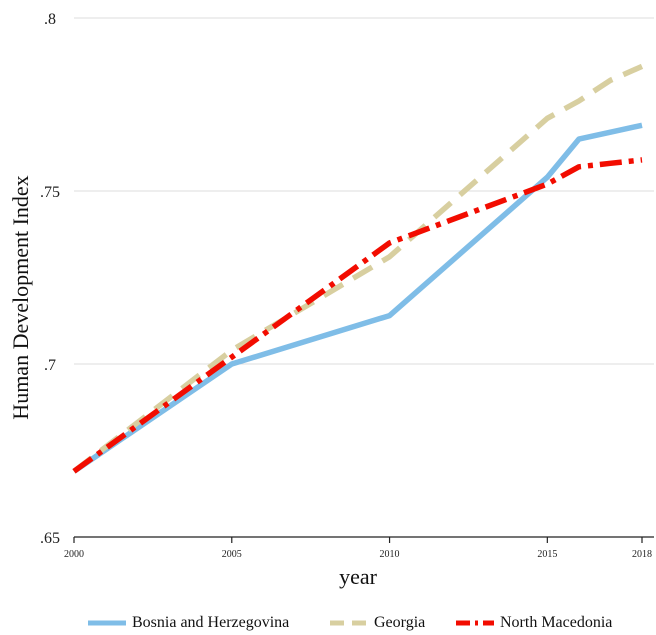 Image resolution: width=656 pixels, height=635 pixels. I want to click on legend-swatch-georgia, so click(349, 623).